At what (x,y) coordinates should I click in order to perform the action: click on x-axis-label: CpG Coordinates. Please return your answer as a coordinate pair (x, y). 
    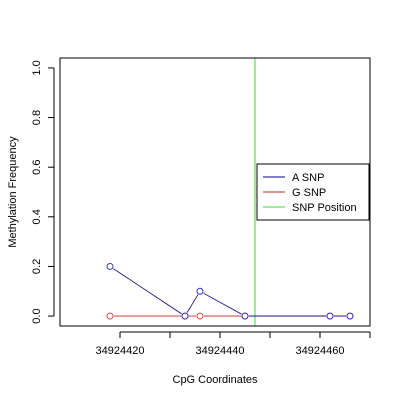
    Looking at the image, I should click on (215, 380).